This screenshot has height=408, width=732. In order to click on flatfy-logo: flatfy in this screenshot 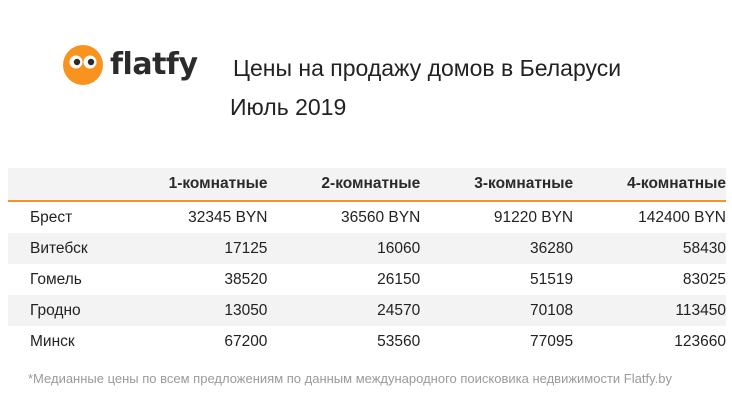, I will do `click(130, 65)`.